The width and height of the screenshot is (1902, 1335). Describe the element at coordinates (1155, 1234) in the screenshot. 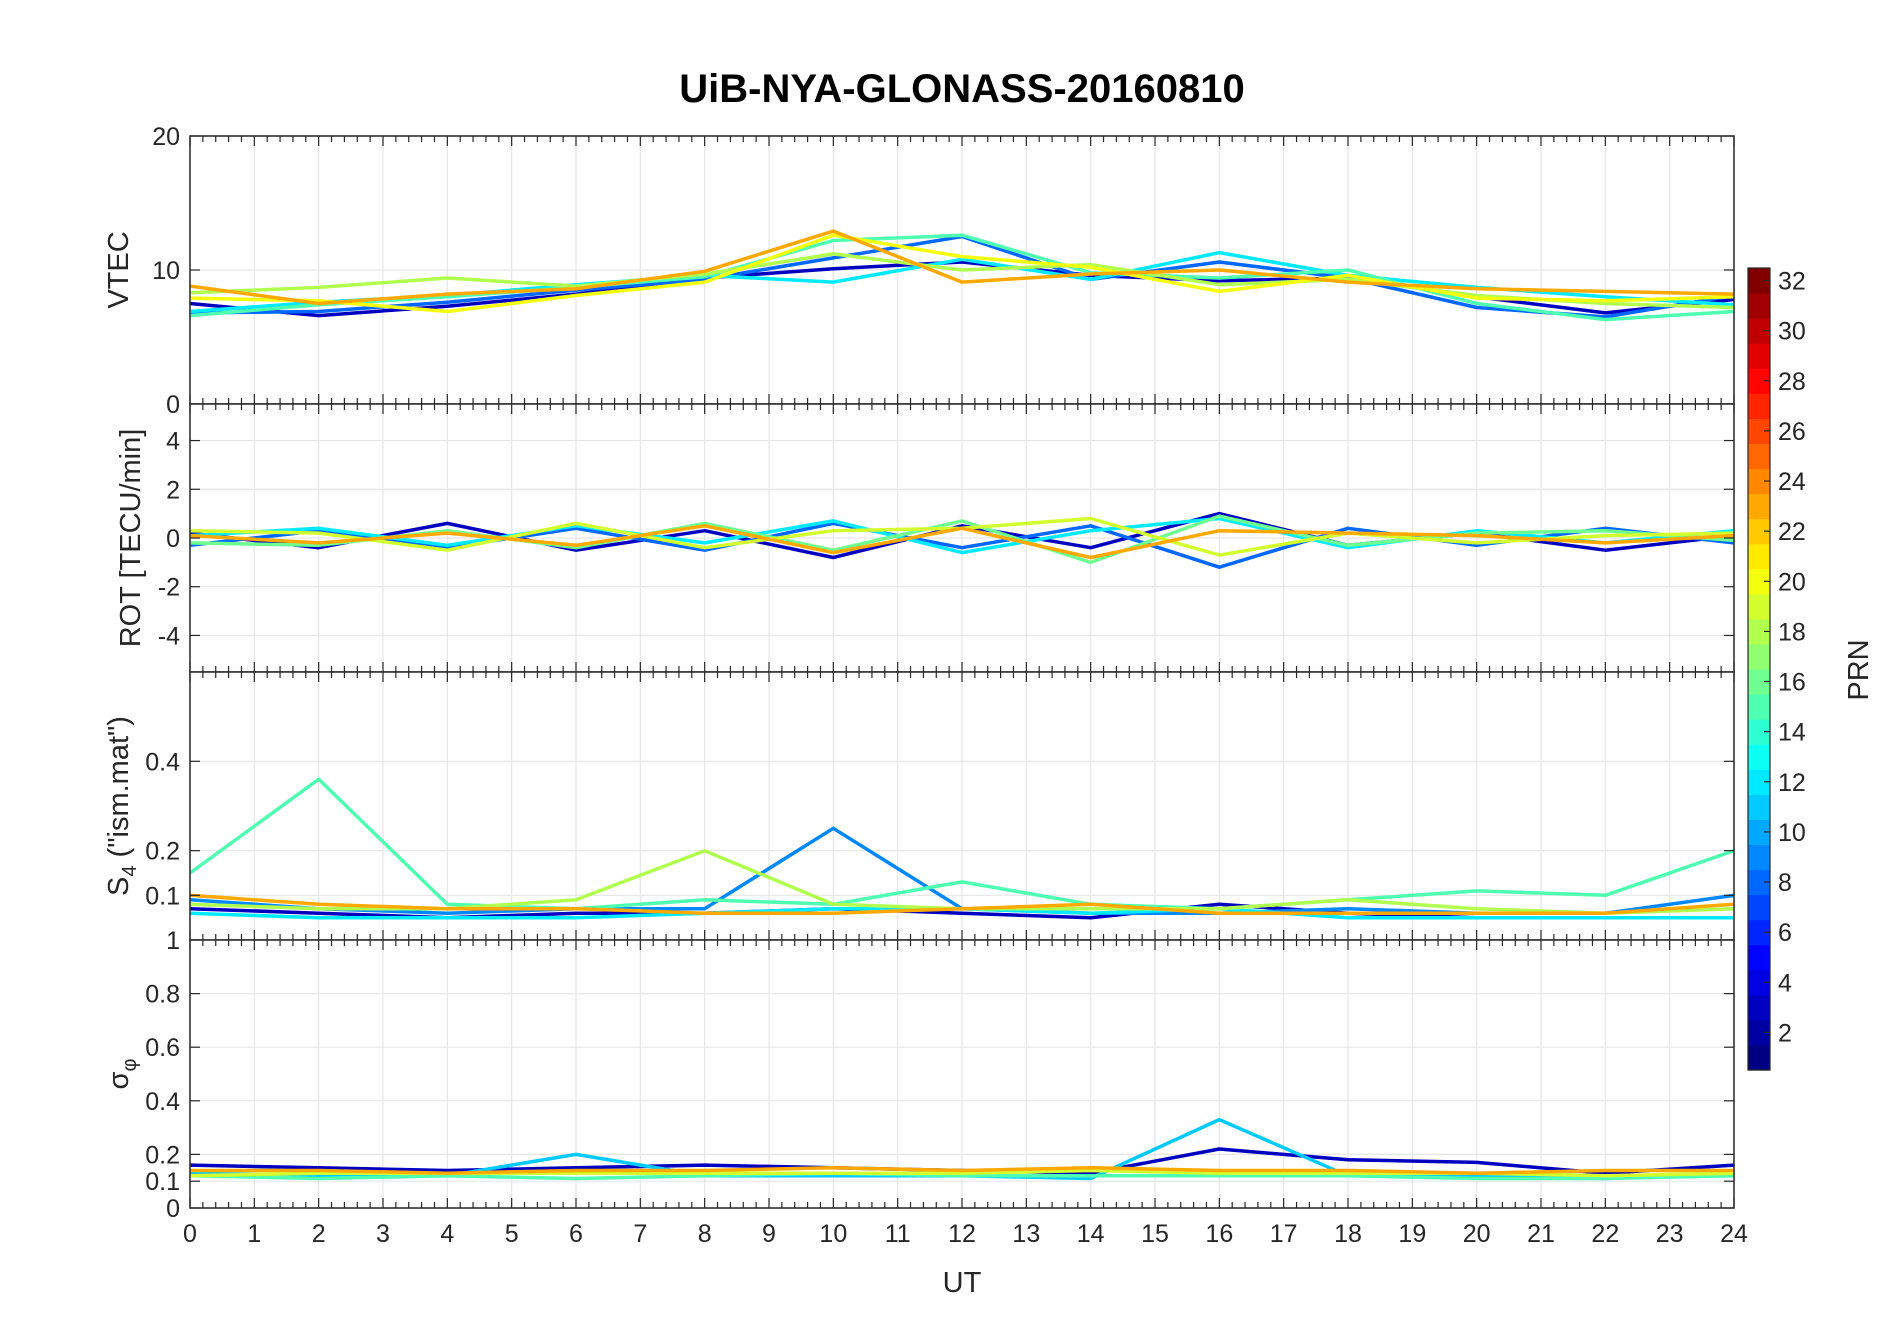

I see `x-tick-label: 15` at that location.